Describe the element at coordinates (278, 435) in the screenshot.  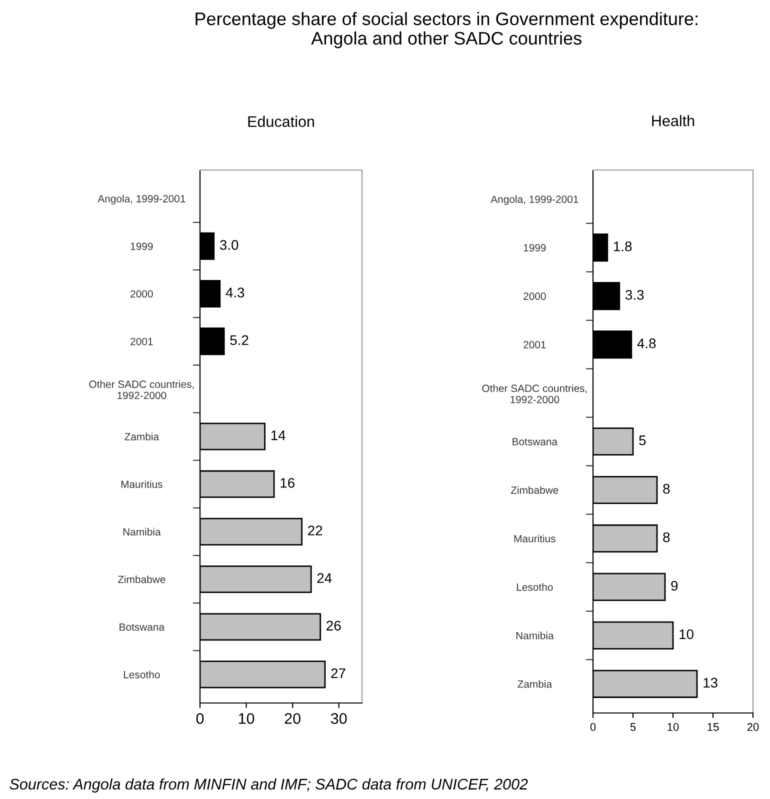
I see `data-label: 14` at that location.